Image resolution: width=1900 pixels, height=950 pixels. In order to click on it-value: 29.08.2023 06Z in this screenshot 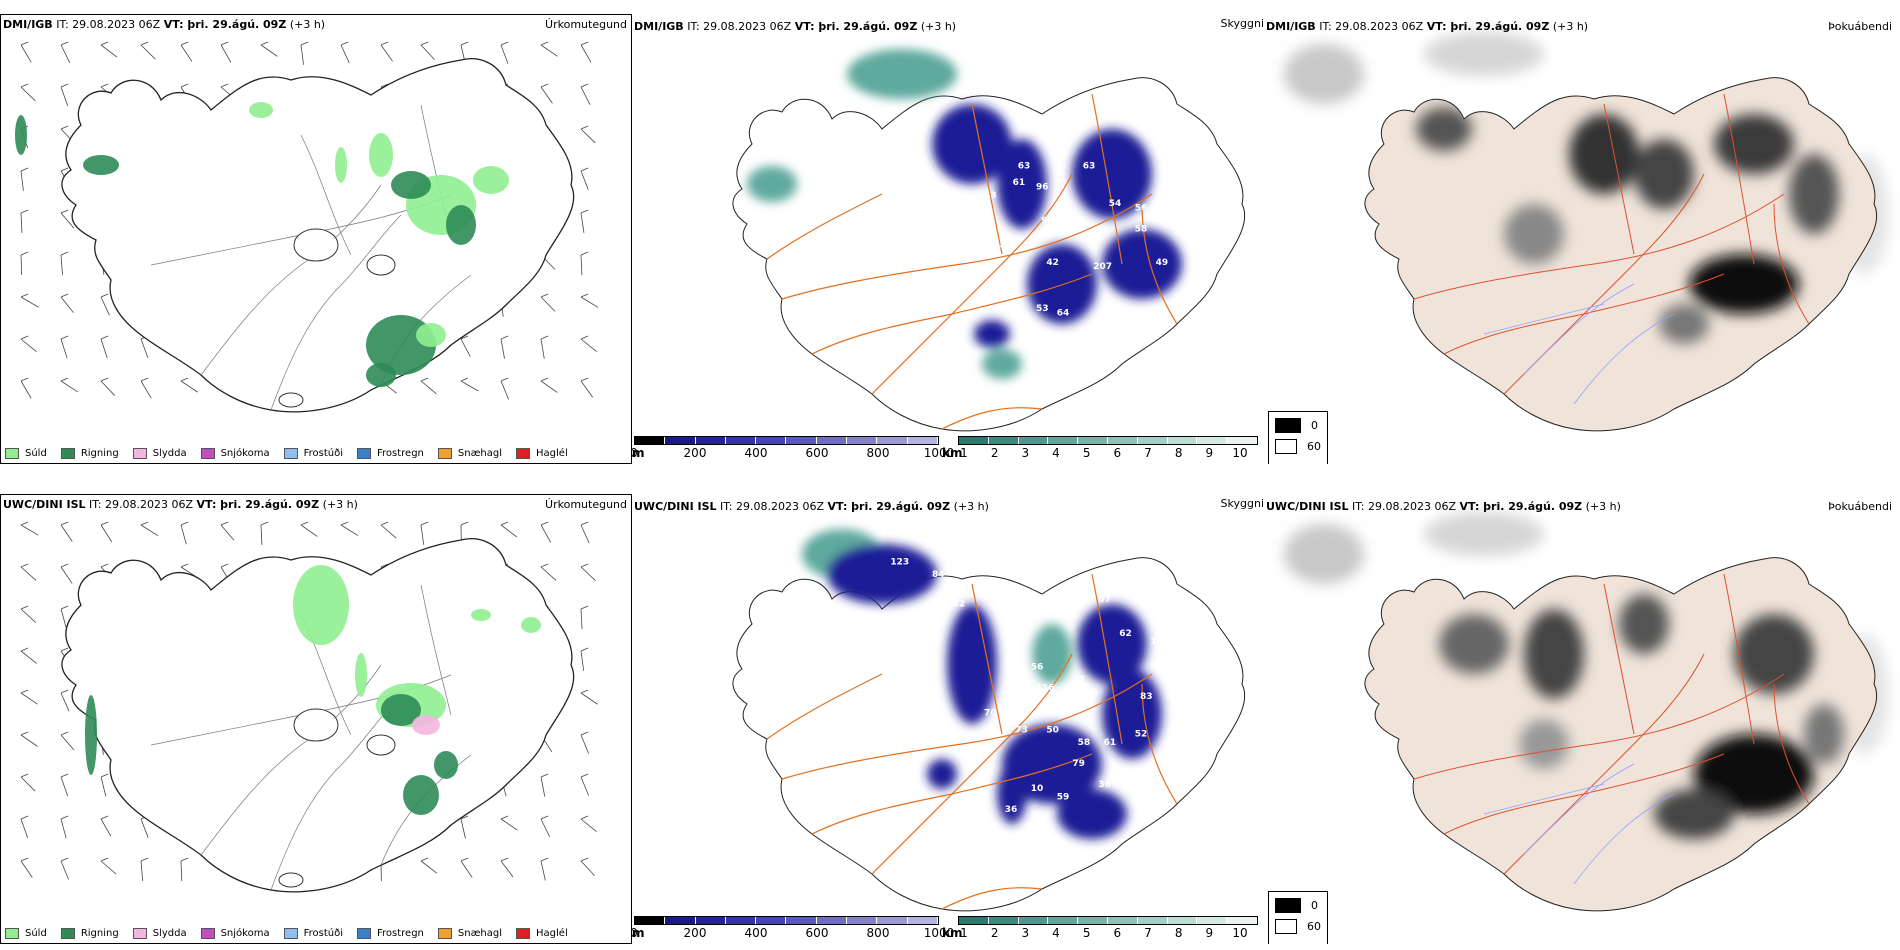, I will do `click(1379, 26)`.